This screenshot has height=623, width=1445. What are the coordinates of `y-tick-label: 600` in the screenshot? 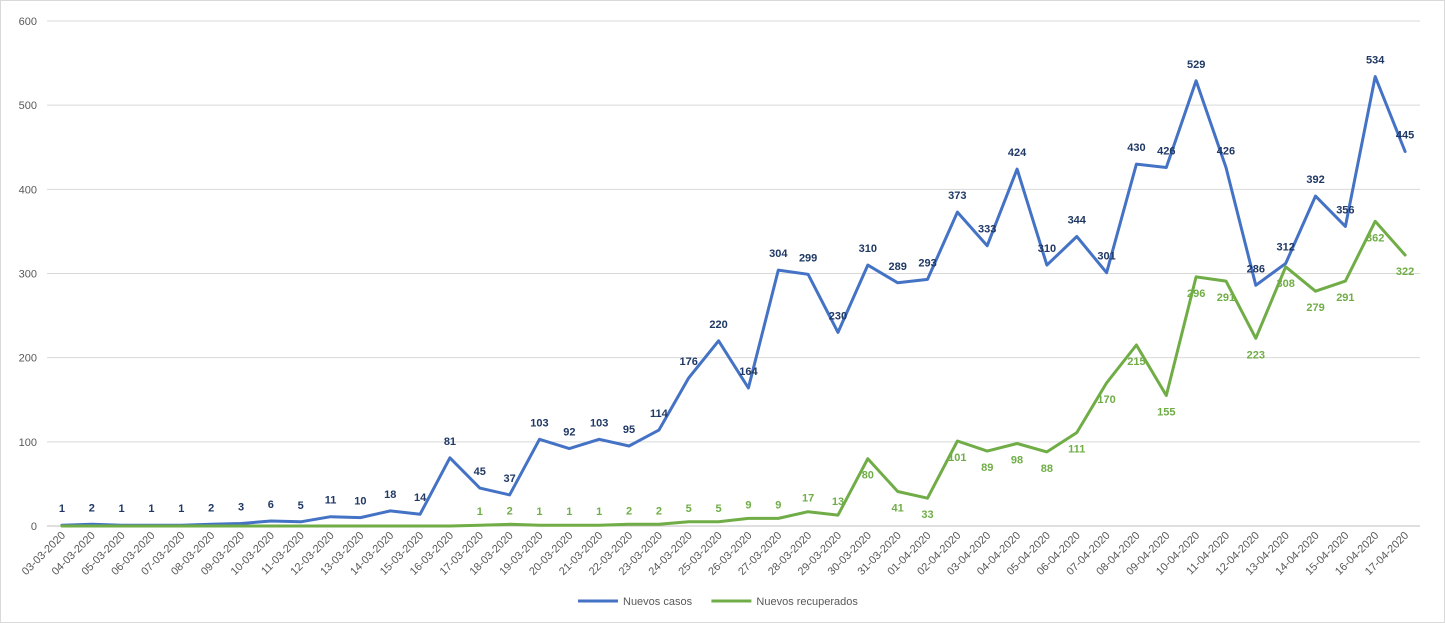 It's located at (28, 22).